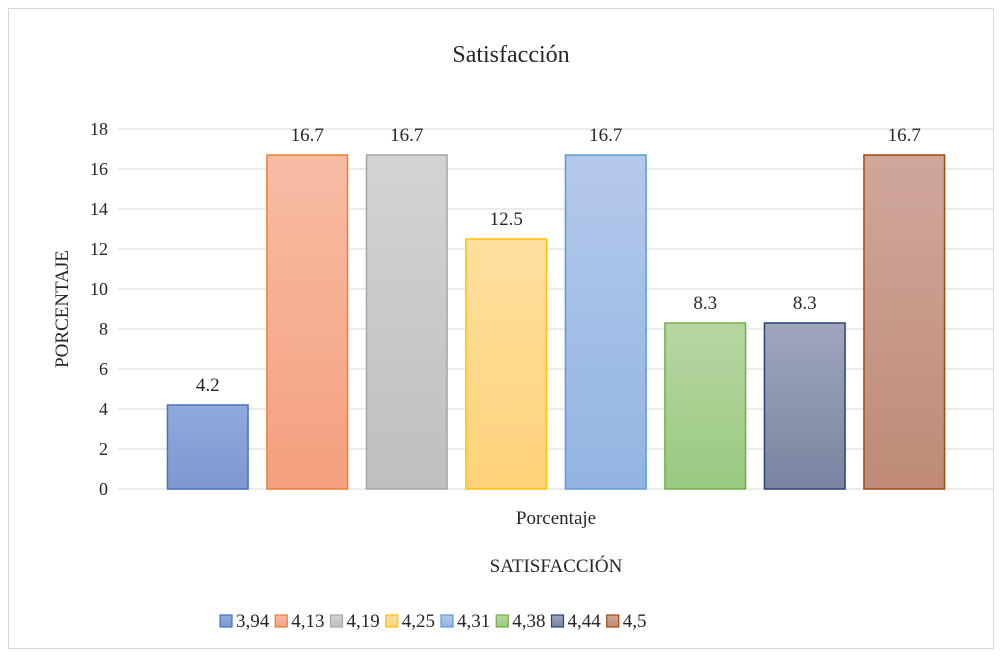  I want to click on data-label: 12.5, so click(506, 219).